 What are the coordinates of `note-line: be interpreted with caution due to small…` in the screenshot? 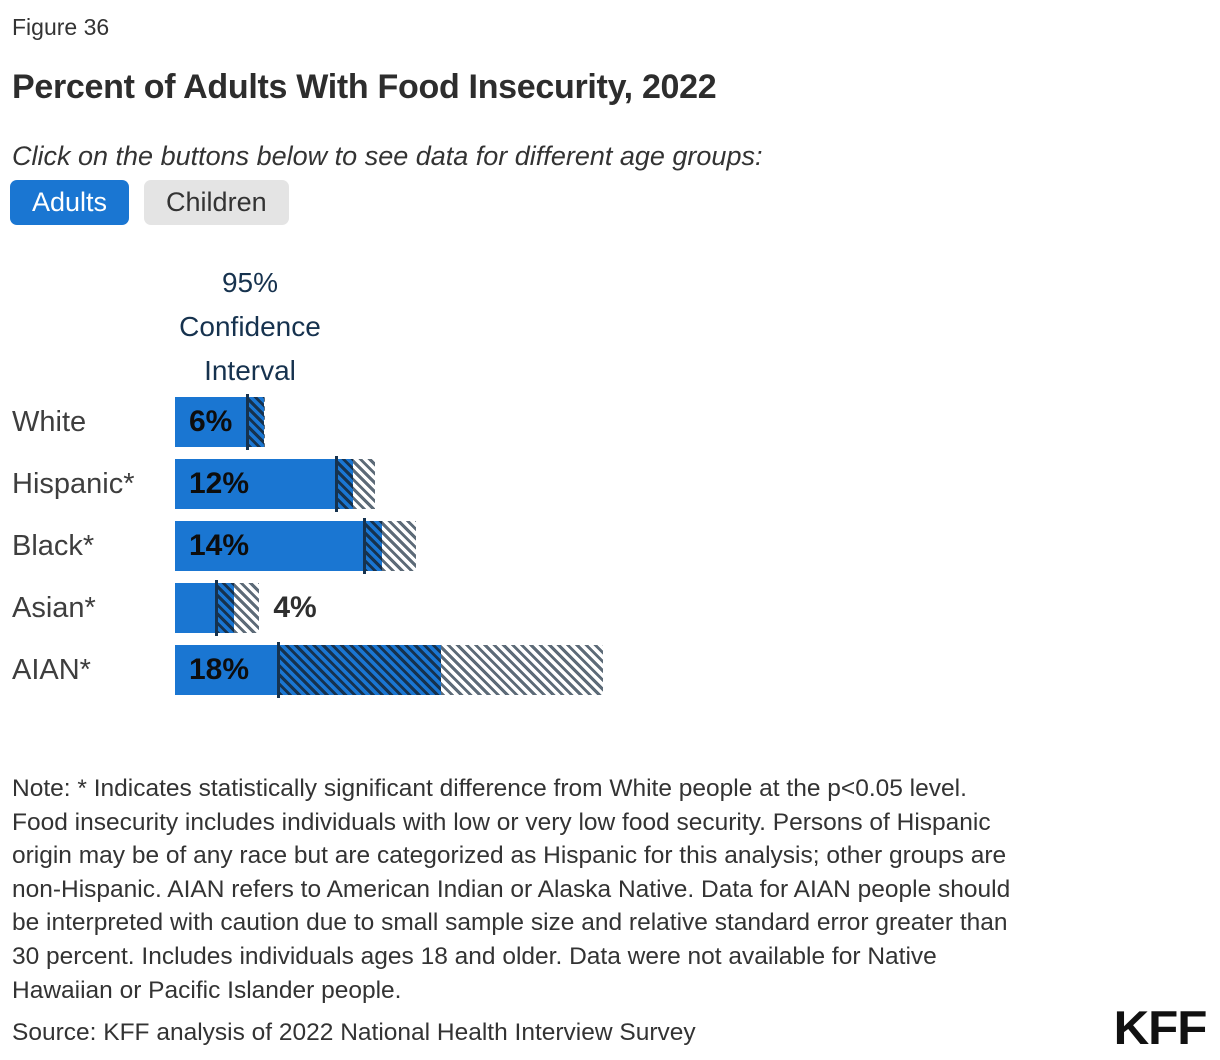 It's located at (510, 923).